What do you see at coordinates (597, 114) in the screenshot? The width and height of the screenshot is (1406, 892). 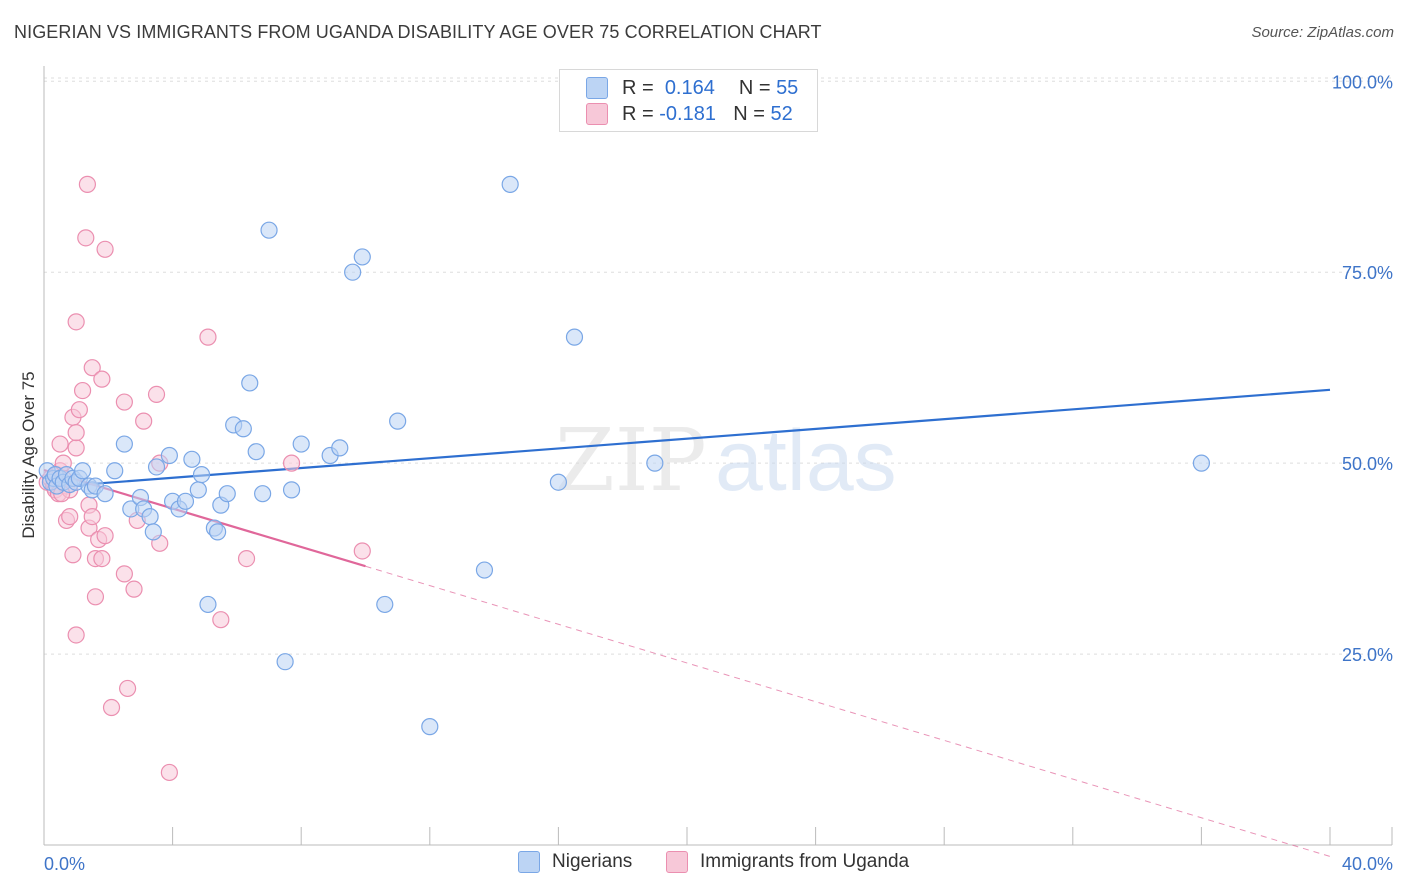 I see `legend-swatch-pink` at bounding box center [597, 114].